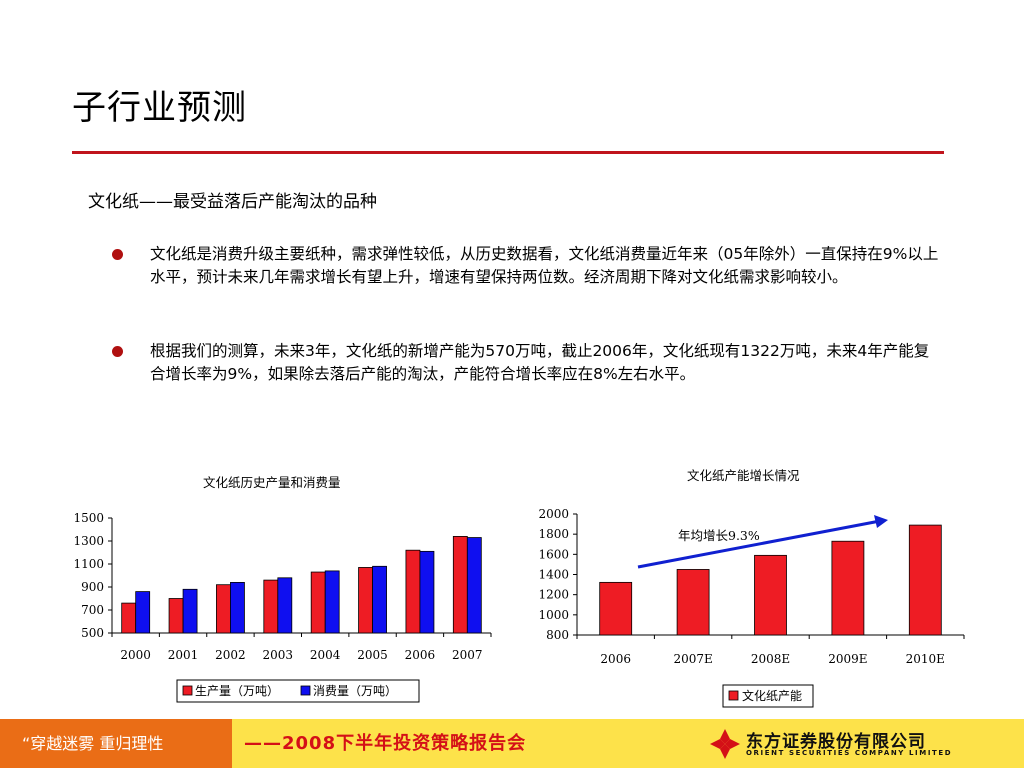 The width and height of the screenshot is (1024, 768). I want to click on x-tick-label: 2001, so click(183, 655).